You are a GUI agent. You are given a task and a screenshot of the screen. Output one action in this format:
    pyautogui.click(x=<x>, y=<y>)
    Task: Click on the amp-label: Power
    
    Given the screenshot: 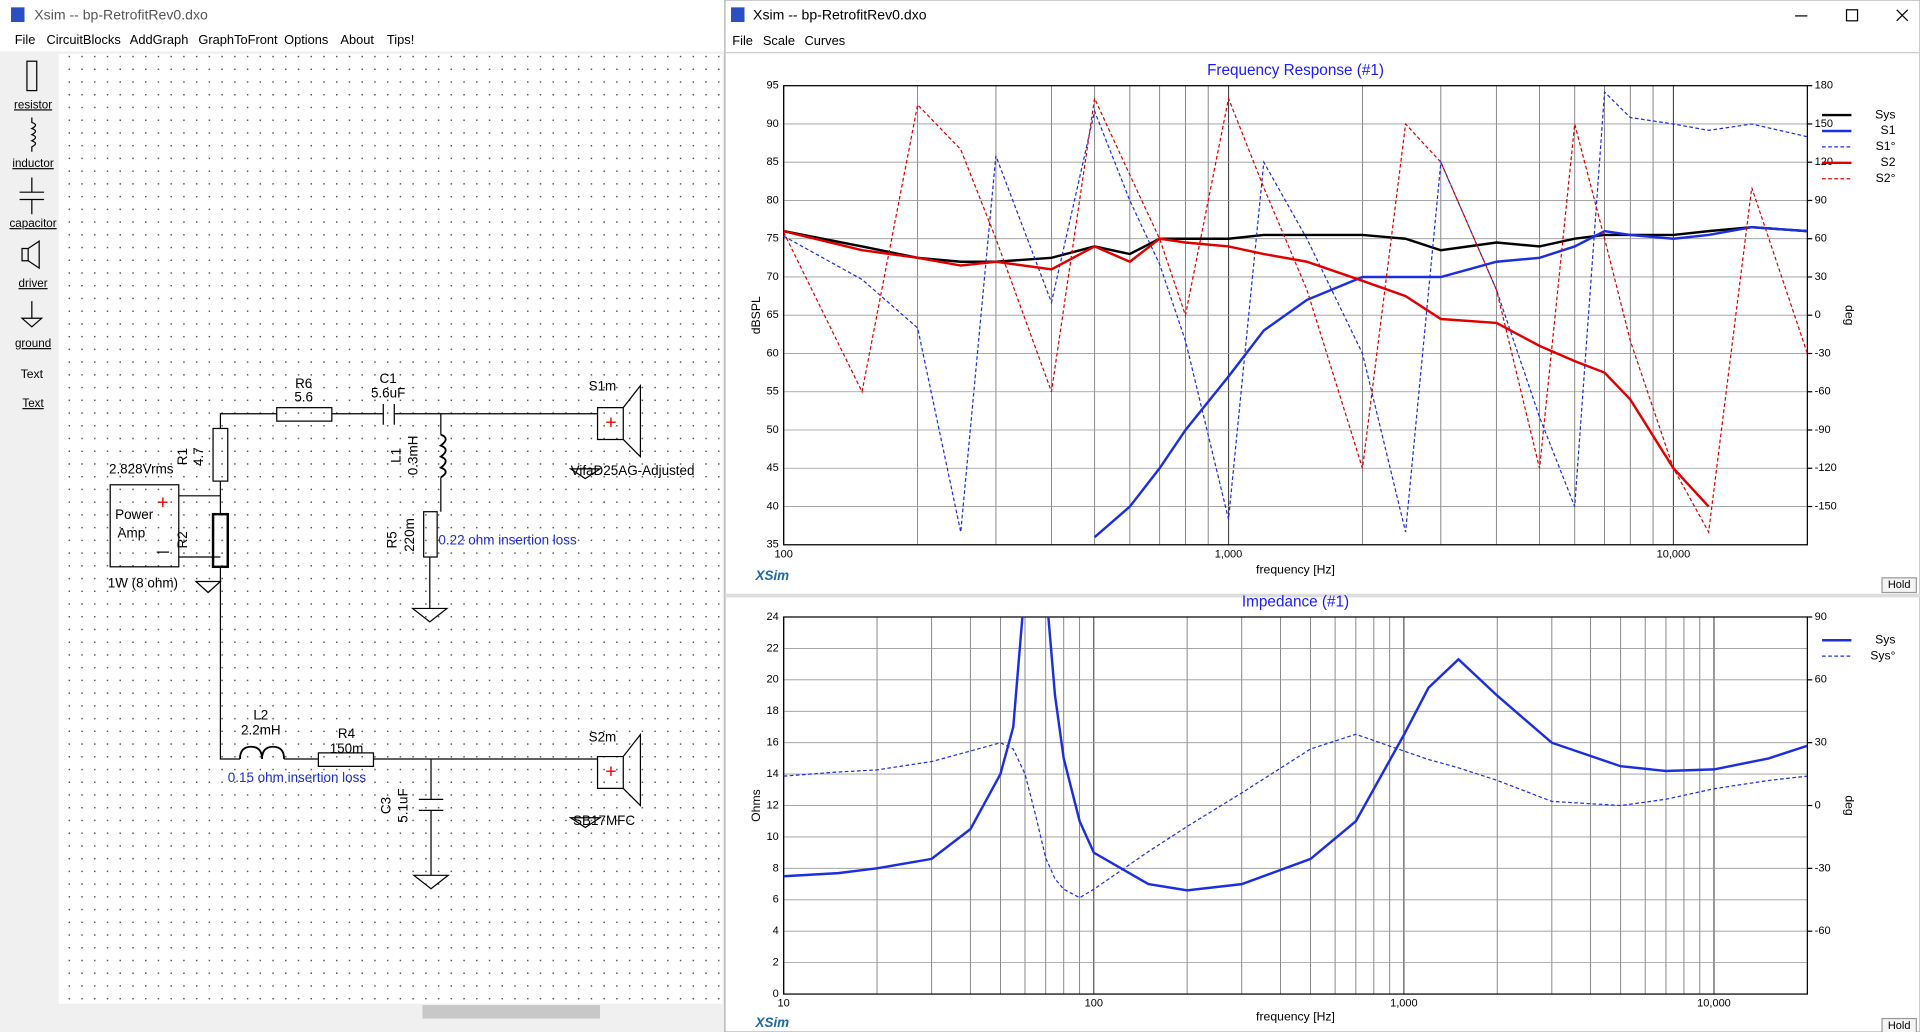 What is the action you would take?
    pyautogui.click(x=134, y=514)
    